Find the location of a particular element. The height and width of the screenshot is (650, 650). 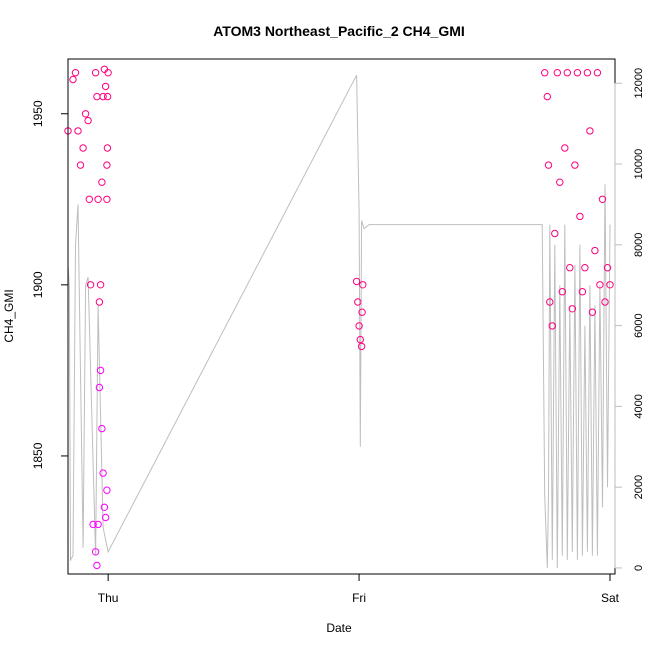

y2-tick-label: 0 is located at coordinates (639, 568).